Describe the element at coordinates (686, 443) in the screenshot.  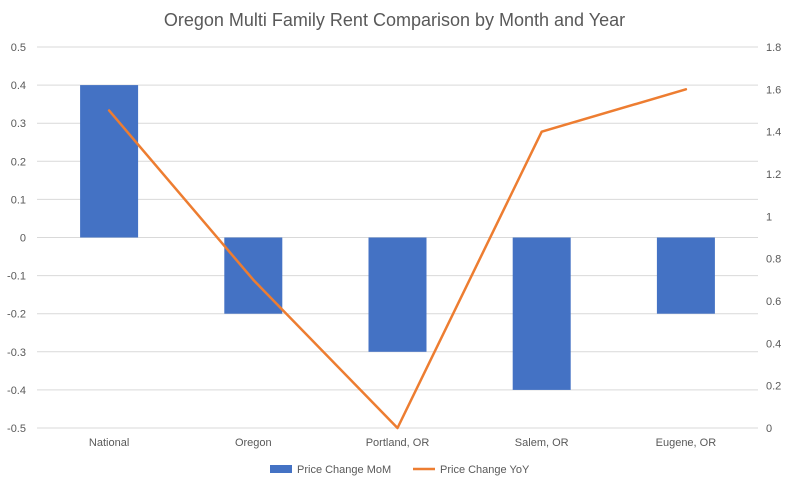
I see `category-label: Eugene, OR` at that location.